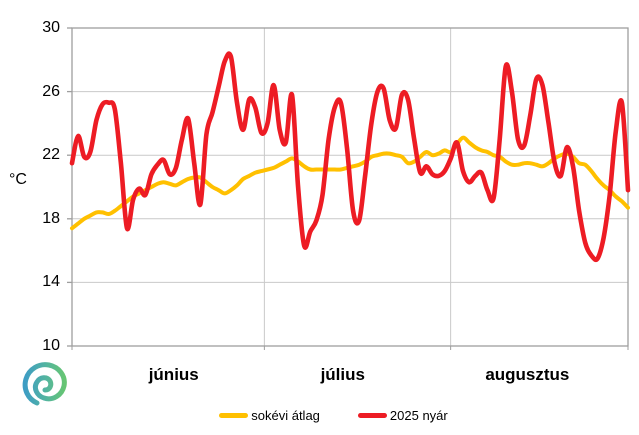 The image size is (639, 435). I want to click on legend-swatch-average-line, so click(234, 415).